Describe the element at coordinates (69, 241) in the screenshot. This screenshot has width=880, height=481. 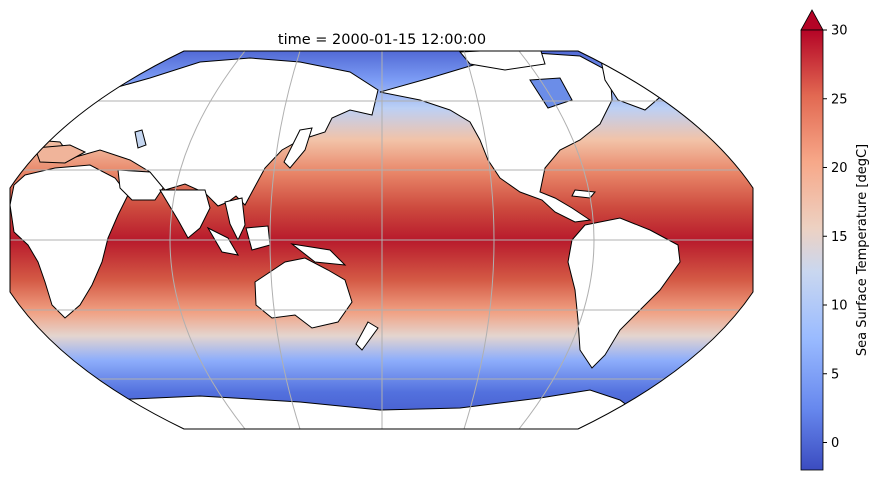
I see `africa-landmass` at that location.